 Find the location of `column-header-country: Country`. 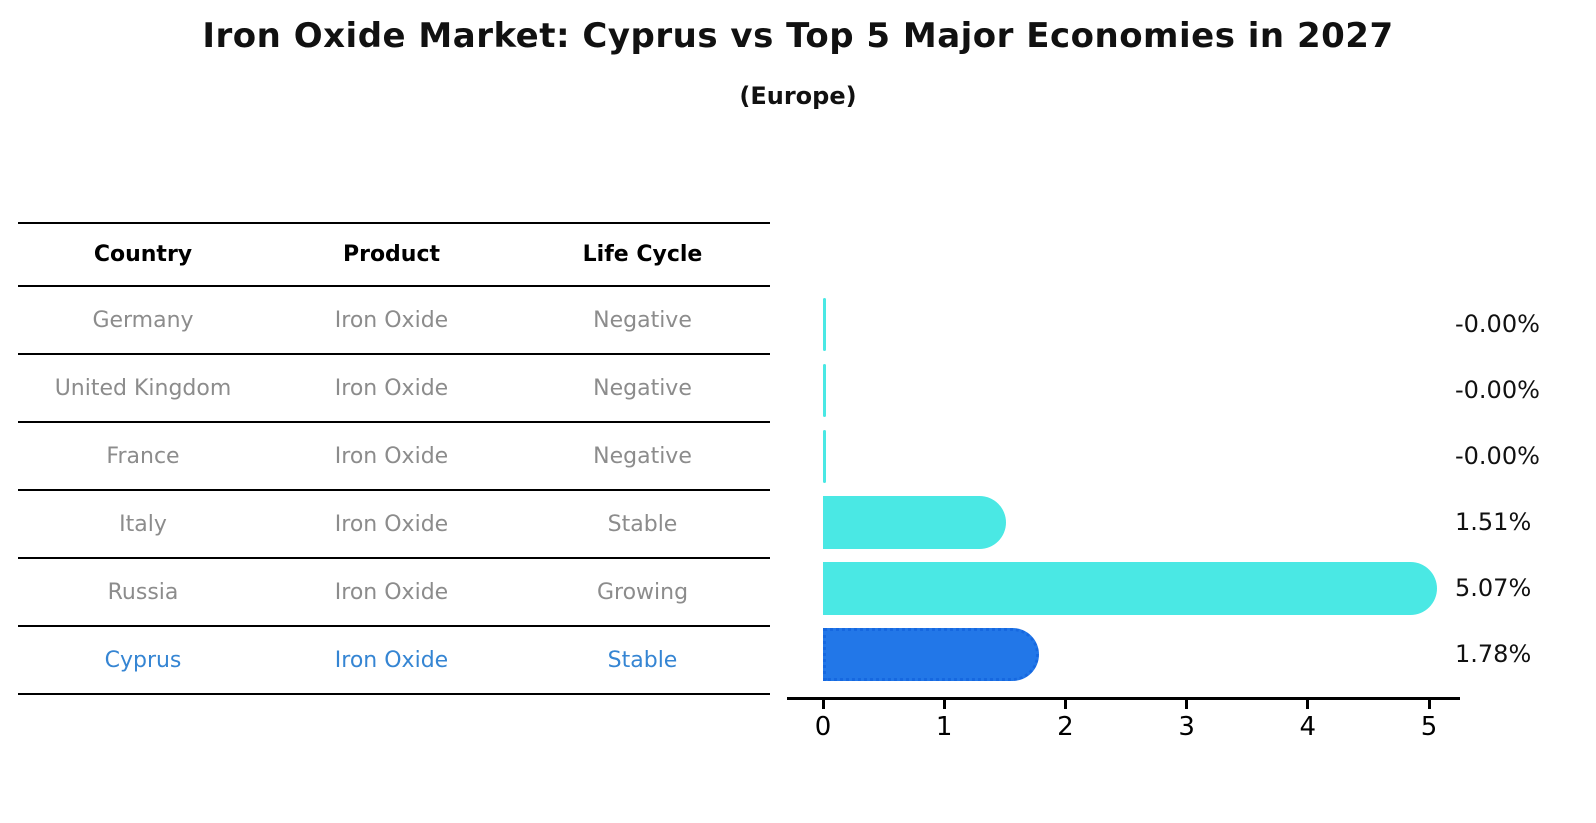

column-header-country: Country is located at coordinates (143, 254).